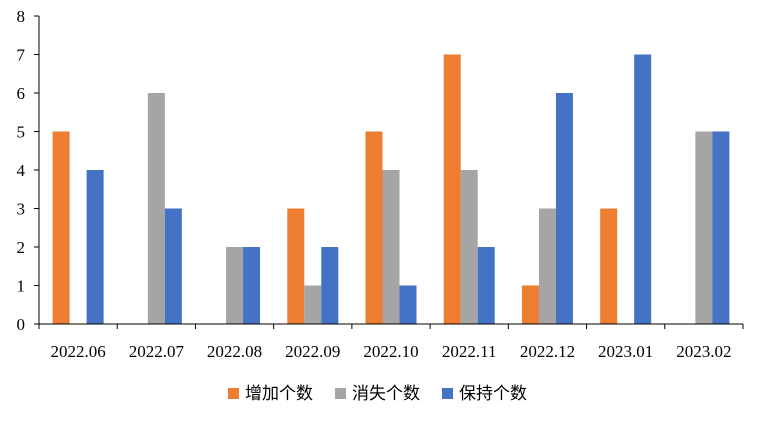  Describe the element at coordinates (564, 208) in the screenshot. I see `bar-kept-2022.12` at that location.